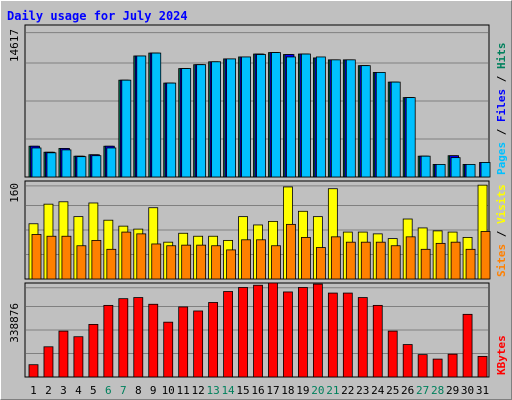  Describe the element at coordinates (138, 390) in the screenshot. I see `x-tick-label-8: 8` at that location.